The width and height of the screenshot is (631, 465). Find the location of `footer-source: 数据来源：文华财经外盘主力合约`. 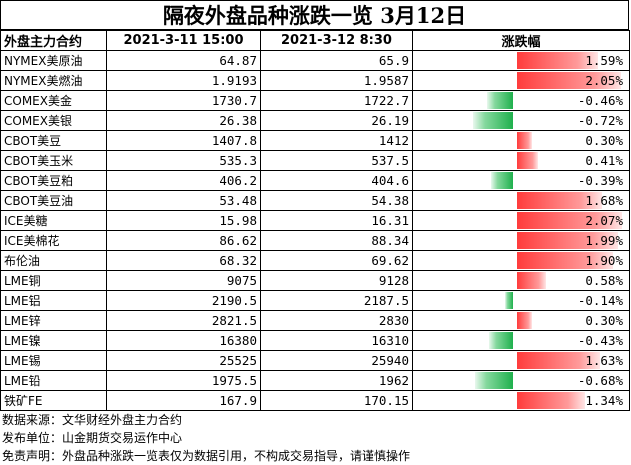

footer-source: 数据来源：文华财经外盘主力合约 is located at coordinates (92, 420).